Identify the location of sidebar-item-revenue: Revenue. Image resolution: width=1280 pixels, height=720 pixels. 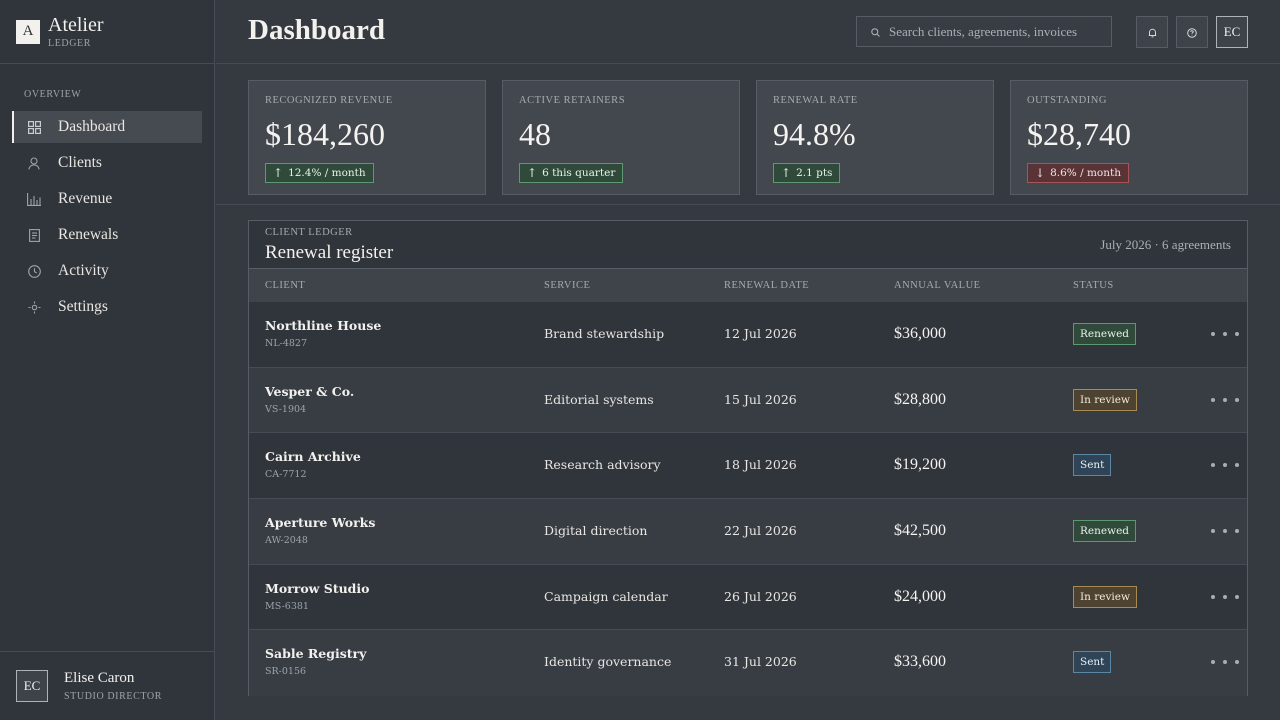
(107, 199).